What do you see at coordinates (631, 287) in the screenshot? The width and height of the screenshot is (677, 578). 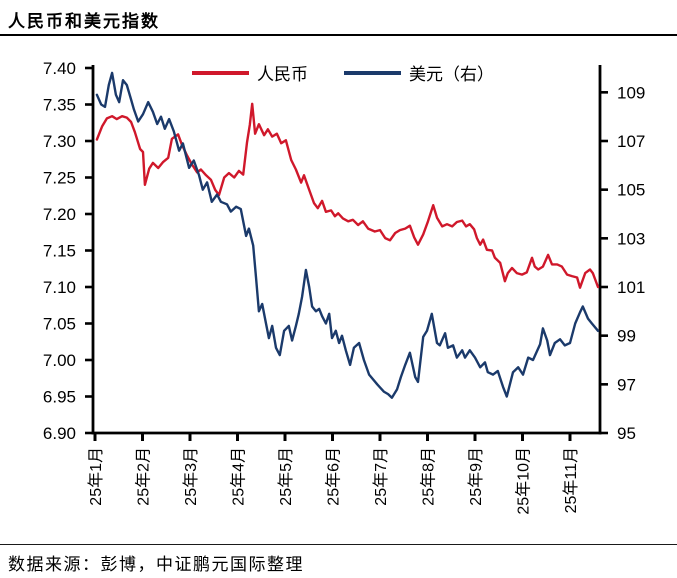 I see `svg-text: 101` at bounding box center [631, 287].